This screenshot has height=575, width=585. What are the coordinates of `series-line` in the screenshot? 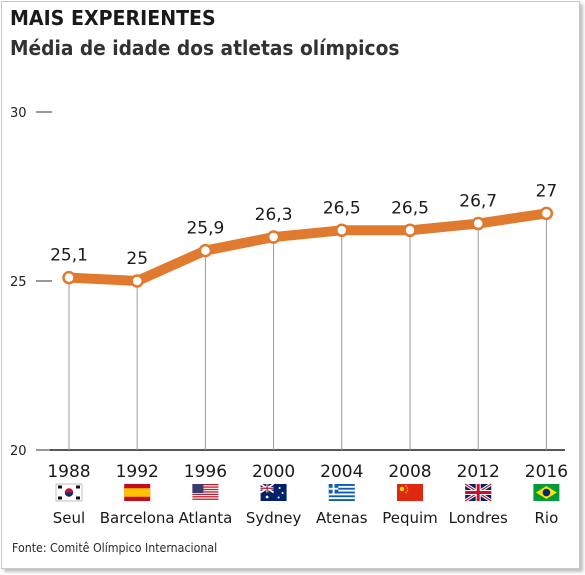 It's located at (308, 247).